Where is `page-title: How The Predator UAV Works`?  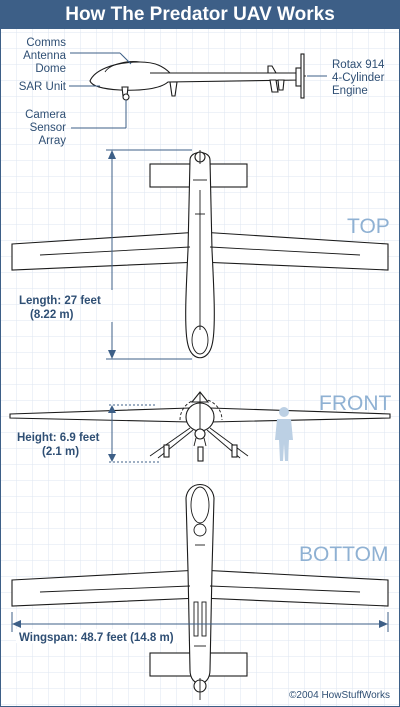
page-title: How The Predator UAV Works is located at coordinates (200, 14).